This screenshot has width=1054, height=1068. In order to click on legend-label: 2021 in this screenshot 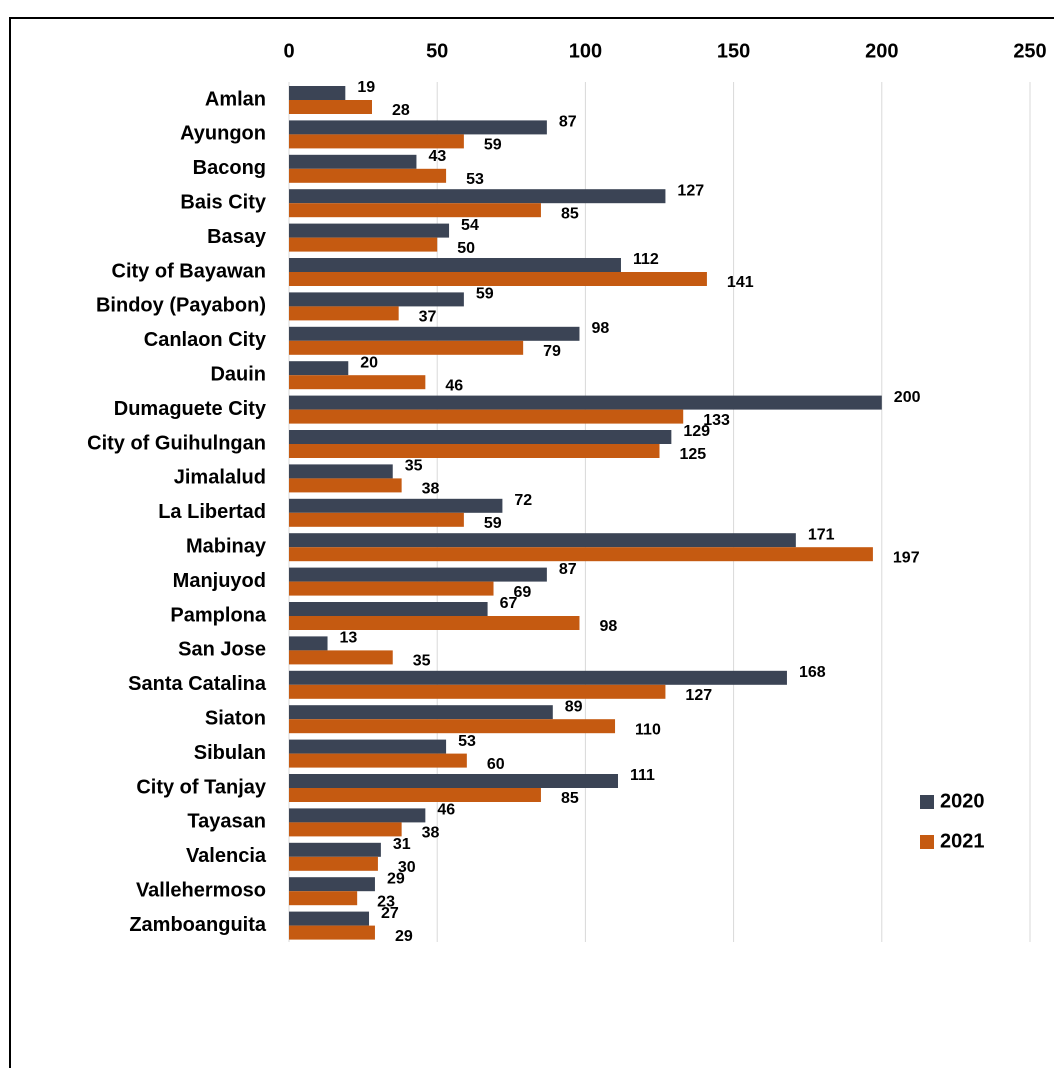, I will do `click(962, 841)`.